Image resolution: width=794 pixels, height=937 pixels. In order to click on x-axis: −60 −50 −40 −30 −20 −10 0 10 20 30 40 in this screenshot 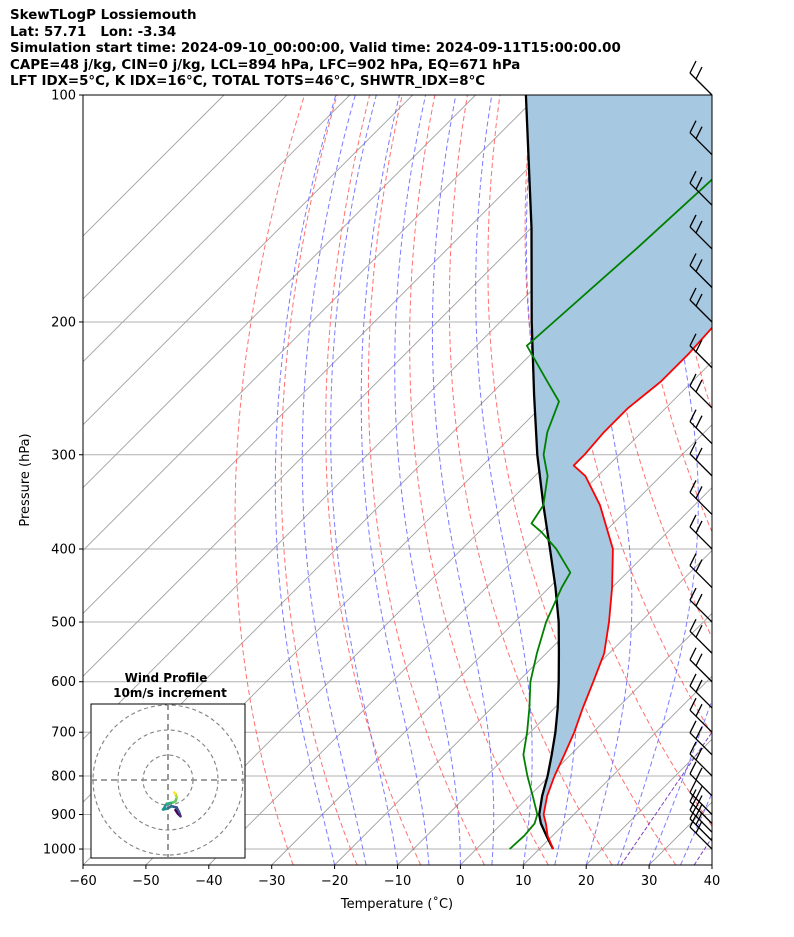, I will do `click(394, 877)`.